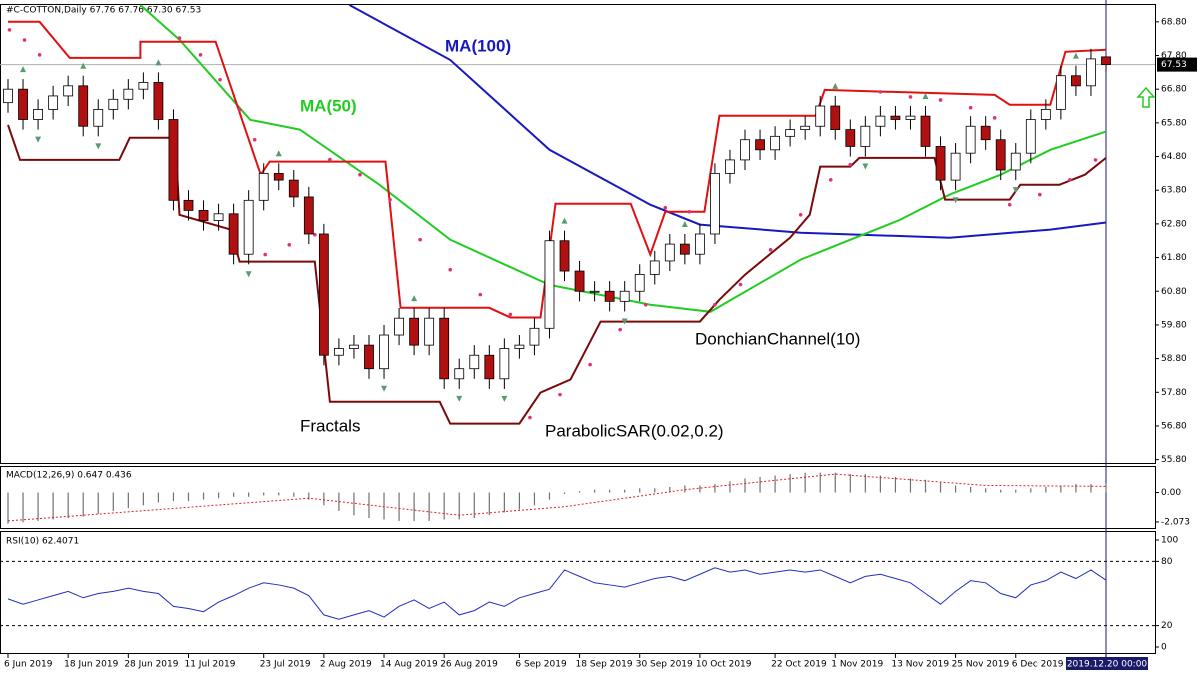  What do you see at coordinates (346, 665) in the screenshot?
I see `x-tick-label: 2 Aug 2019` at bounding box center [346, 665].